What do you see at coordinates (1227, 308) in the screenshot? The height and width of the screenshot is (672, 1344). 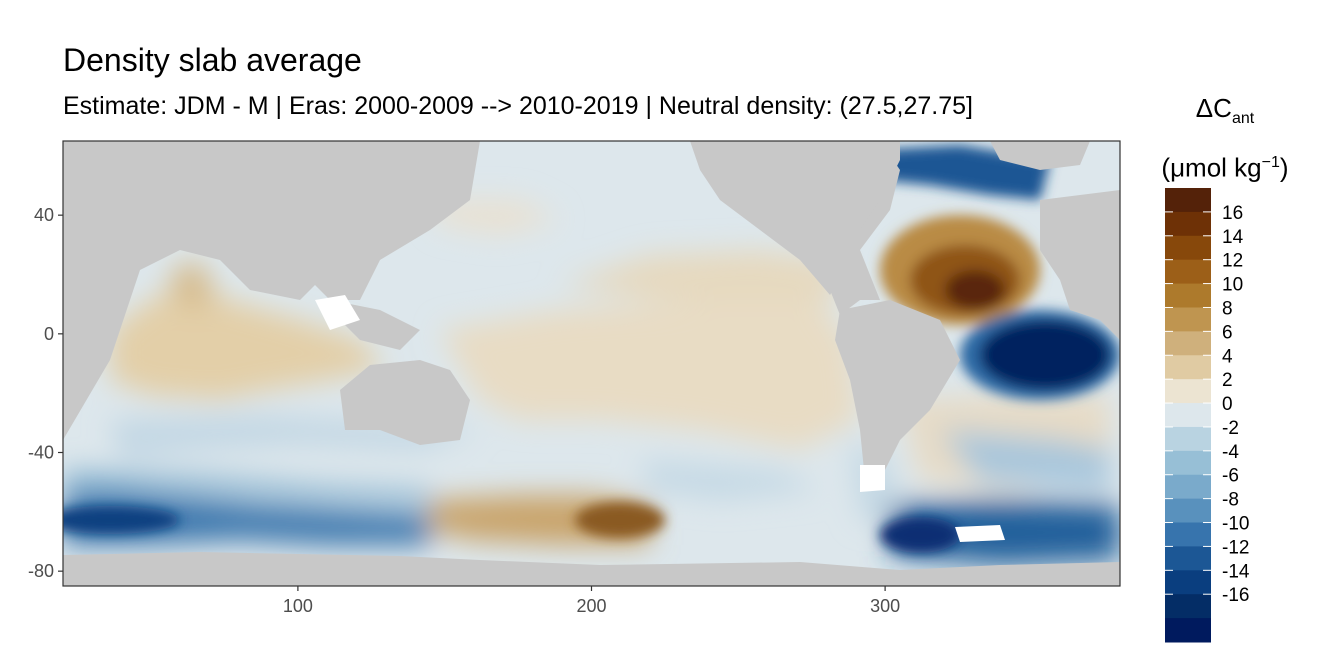 I see `legend-label: 8` at bounding box center [1227, 308].